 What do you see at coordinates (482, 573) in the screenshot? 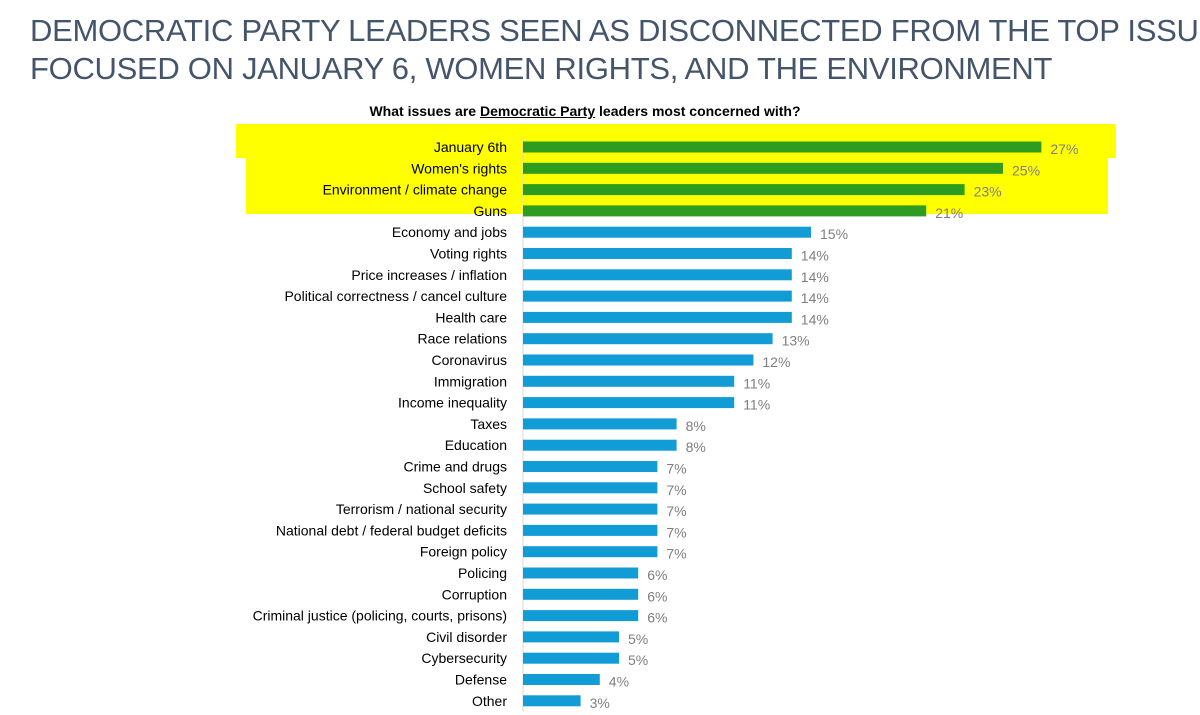
I see `category-label: Policing` at bounding box center [482, 573].